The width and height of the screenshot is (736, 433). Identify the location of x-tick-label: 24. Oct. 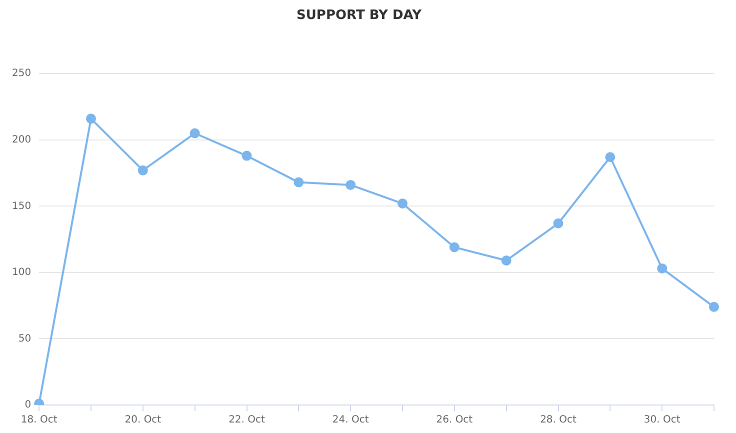
(350, 420).